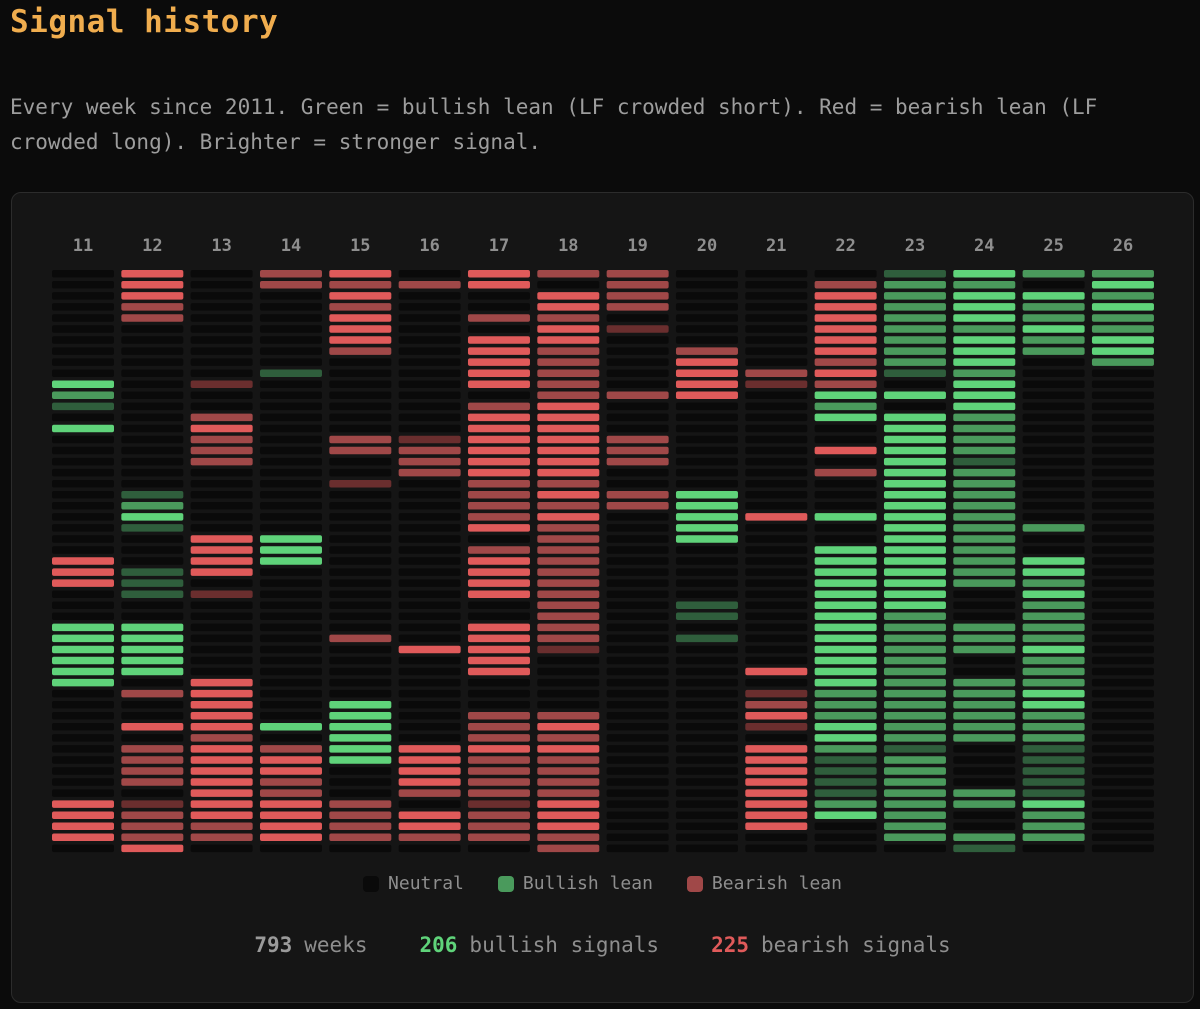 Image resolution: width=1200 pixels, height=1009 pixels. I want to click on legend: Neutral Bullish lean Bearish lean, so click(602, 883).